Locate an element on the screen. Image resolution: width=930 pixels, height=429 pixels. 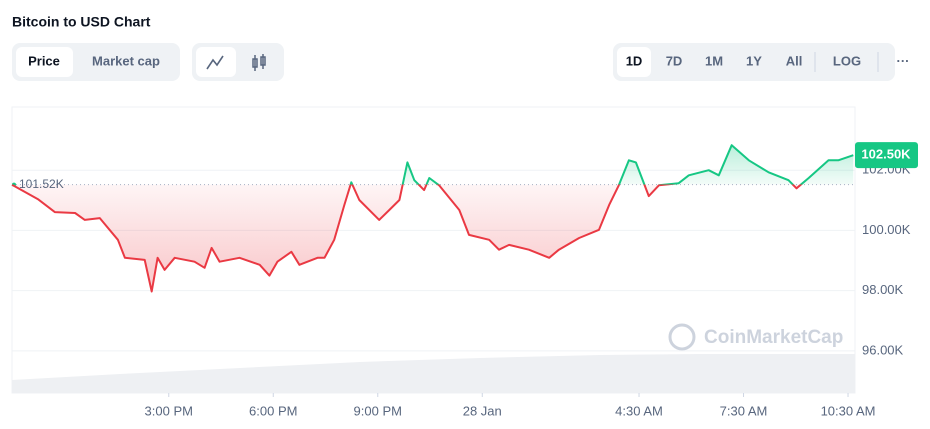
tab: 1M is located at coordinates (714, 60).